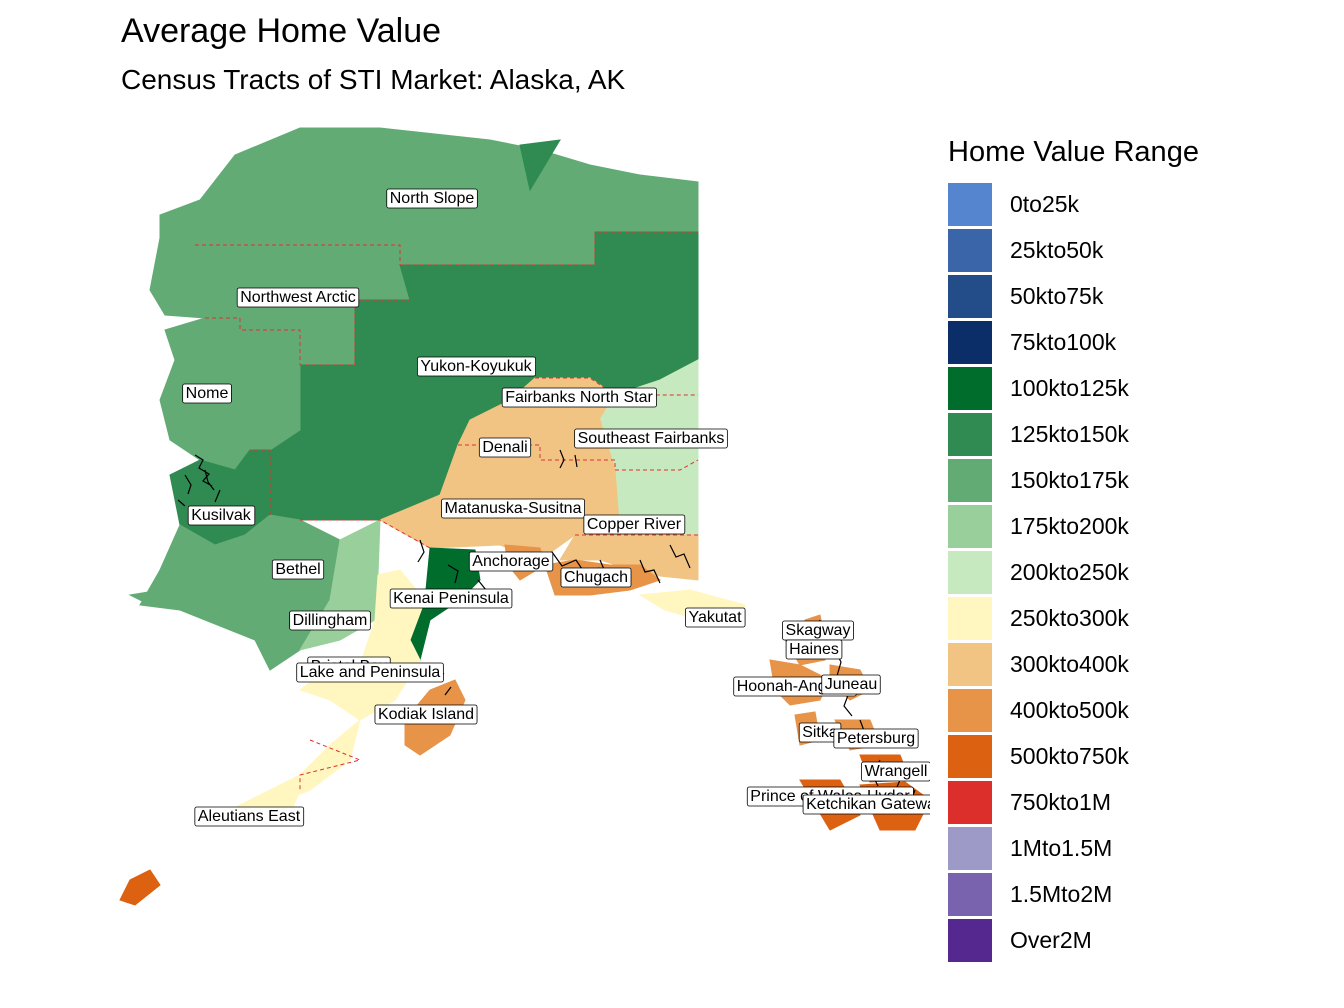 This screenshot has width=1344, height=1008. I want to click on region-label: Dillingham, so click(330, 620).